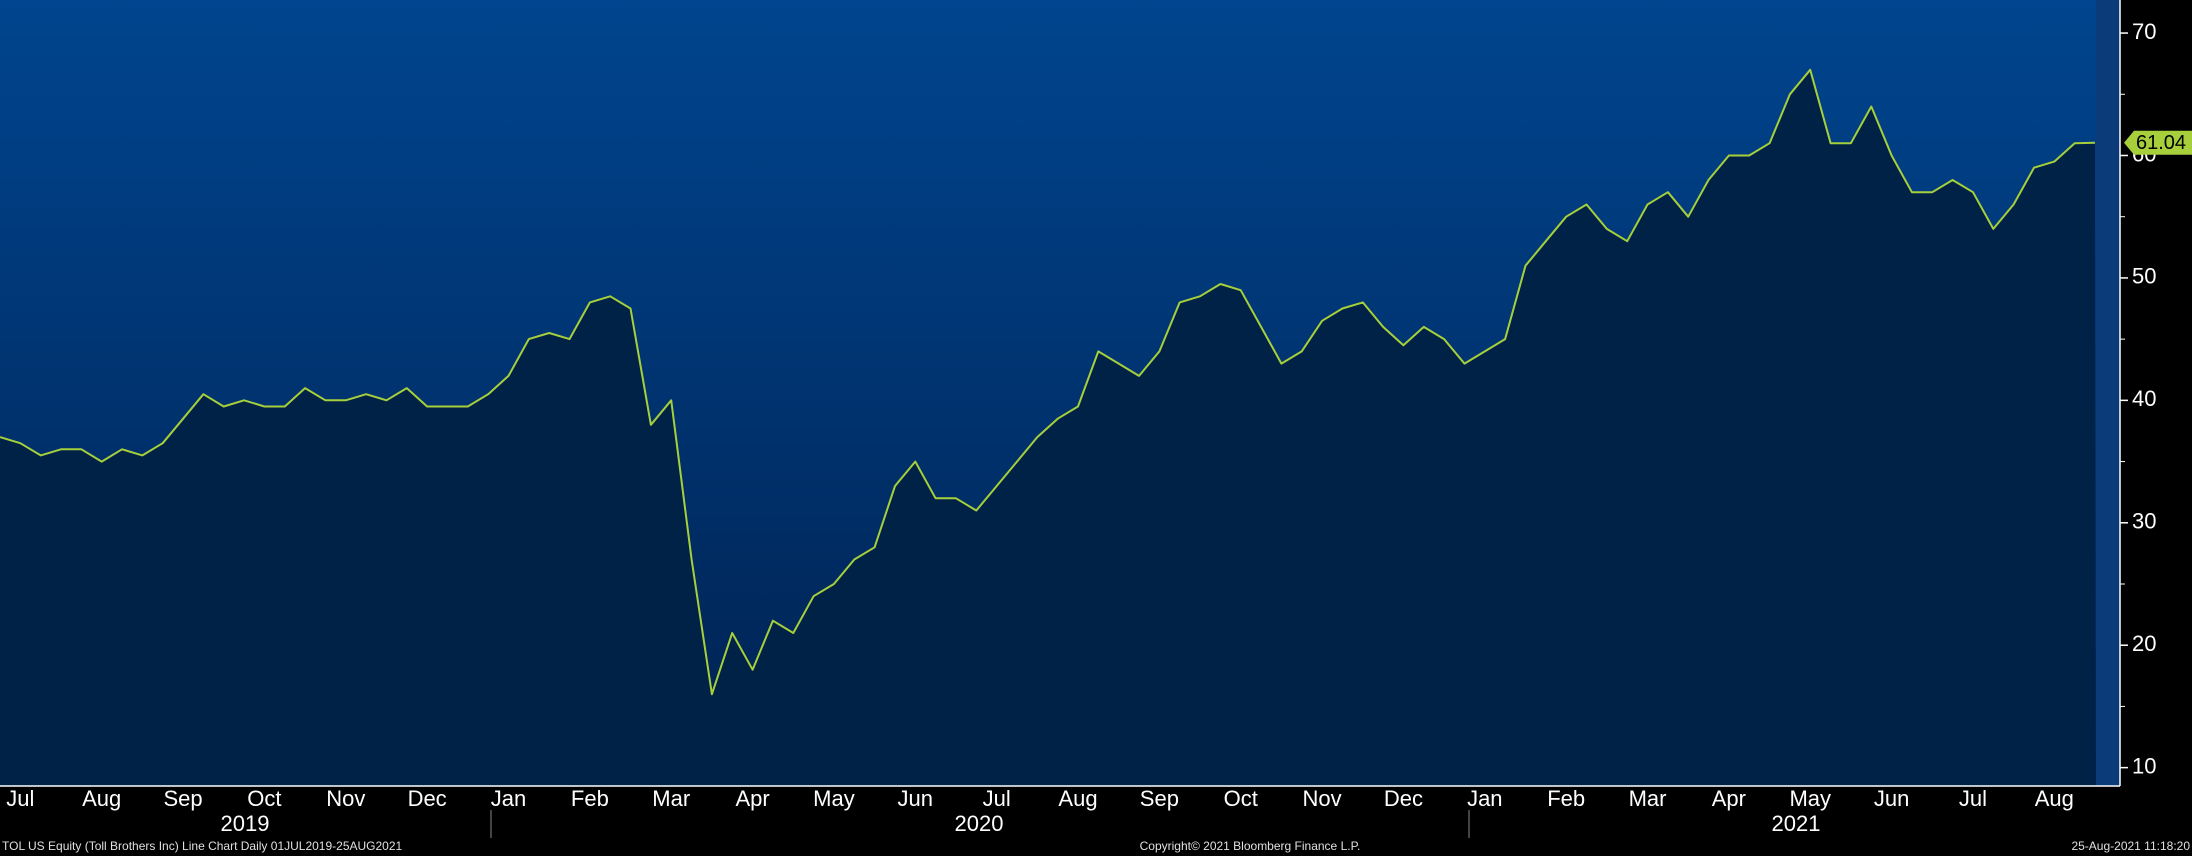 The width and height of the screenshot is (2192, 856). I want to click on value-label: 61.04, so click(2161, 143).